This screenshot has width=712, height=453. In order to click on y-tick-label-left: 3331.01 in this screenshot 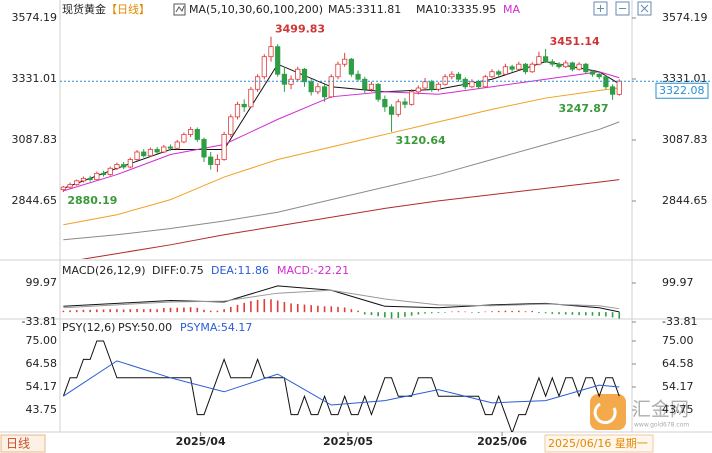, I will do `click(35, 78)`.